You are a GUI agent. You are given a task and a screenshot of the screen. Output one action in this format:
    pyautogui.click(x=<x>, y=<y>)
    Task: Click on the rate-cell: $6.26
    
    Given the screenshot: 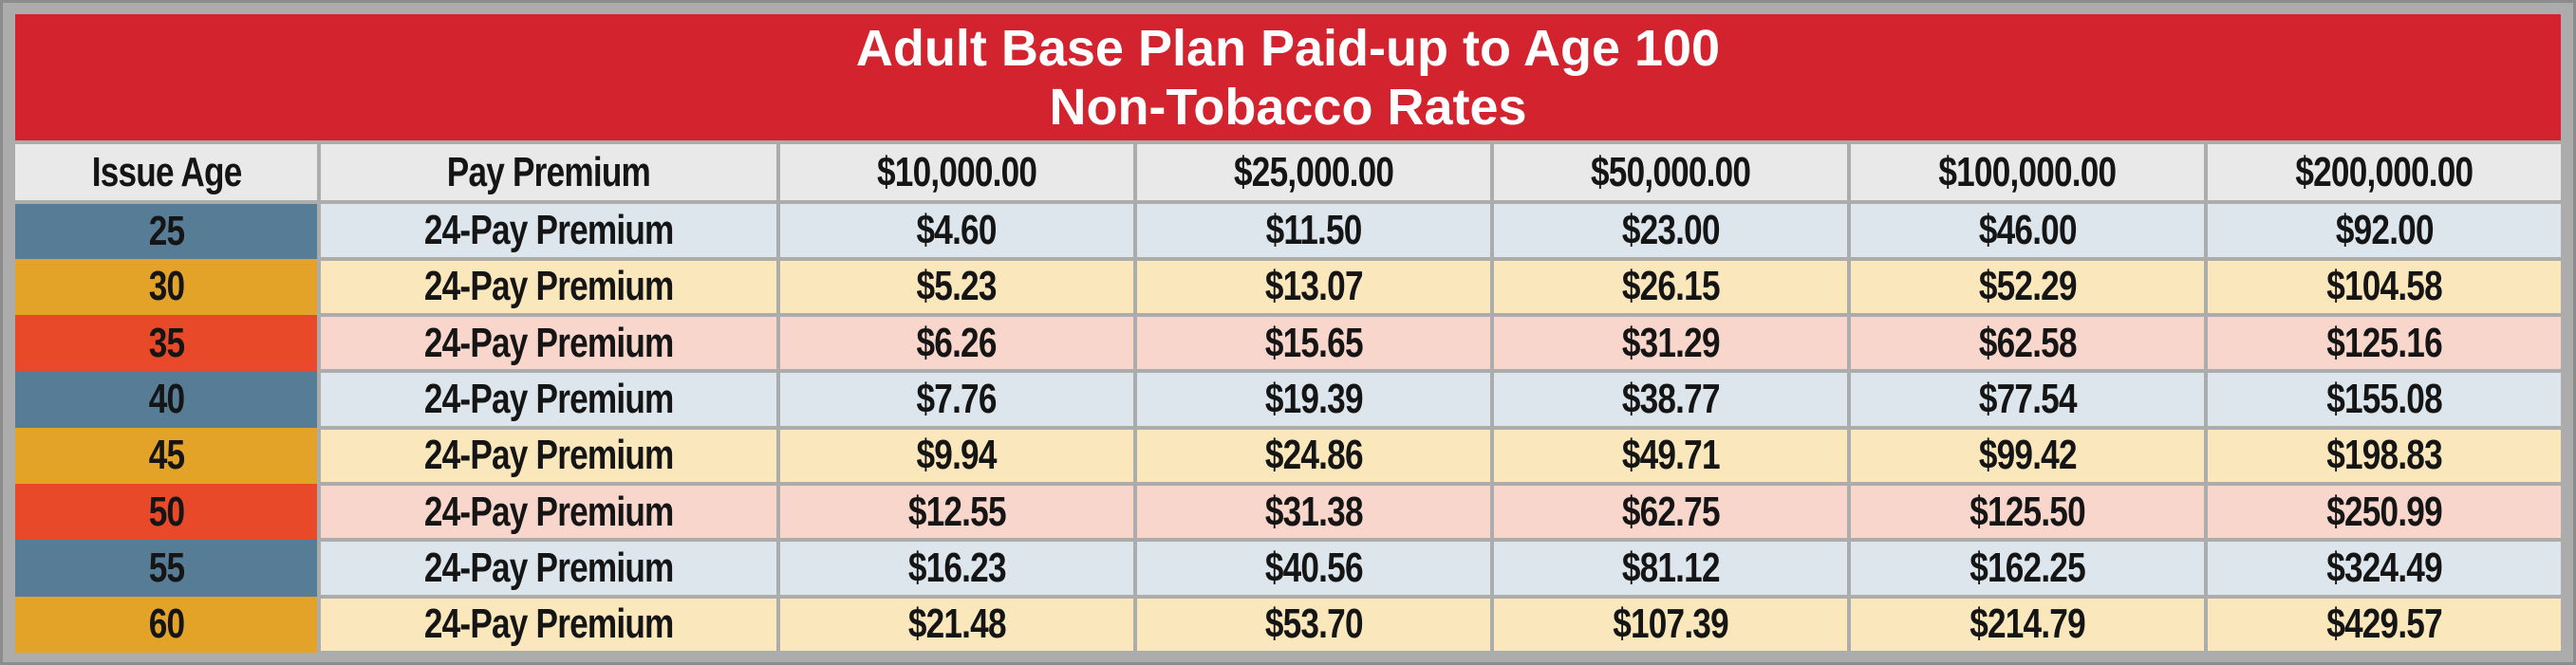 What is the action you would take?
    pyautogui.click(x=956, y=343)
    